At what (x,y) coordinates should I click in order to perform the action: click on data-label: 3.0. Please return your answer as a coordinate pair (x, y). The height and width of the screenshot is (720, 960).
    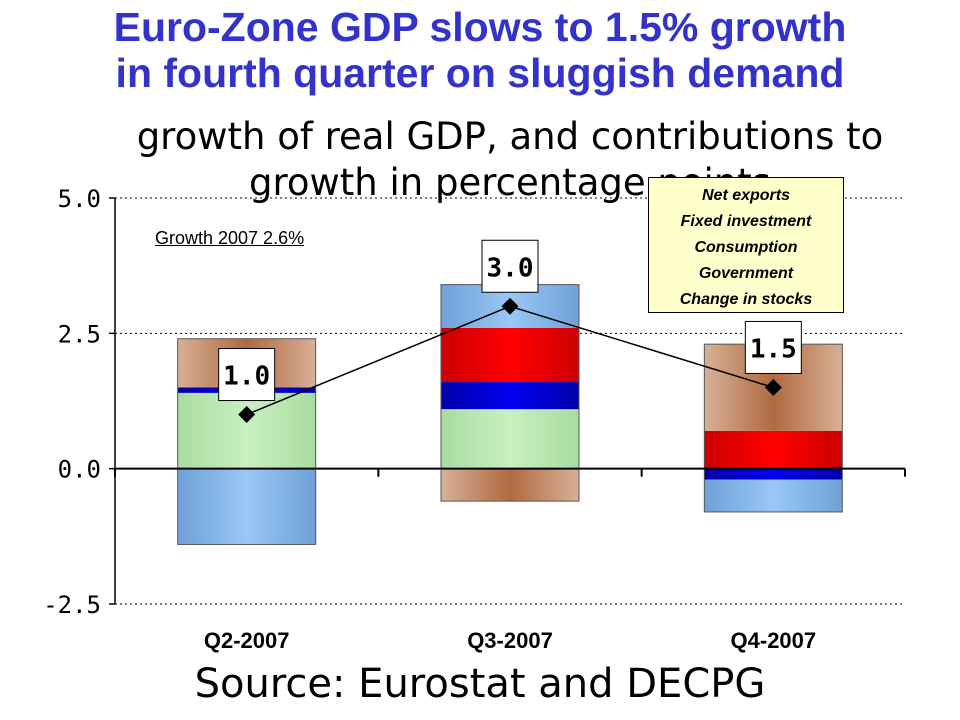
    Looking at the image, I should click on (510, 268).